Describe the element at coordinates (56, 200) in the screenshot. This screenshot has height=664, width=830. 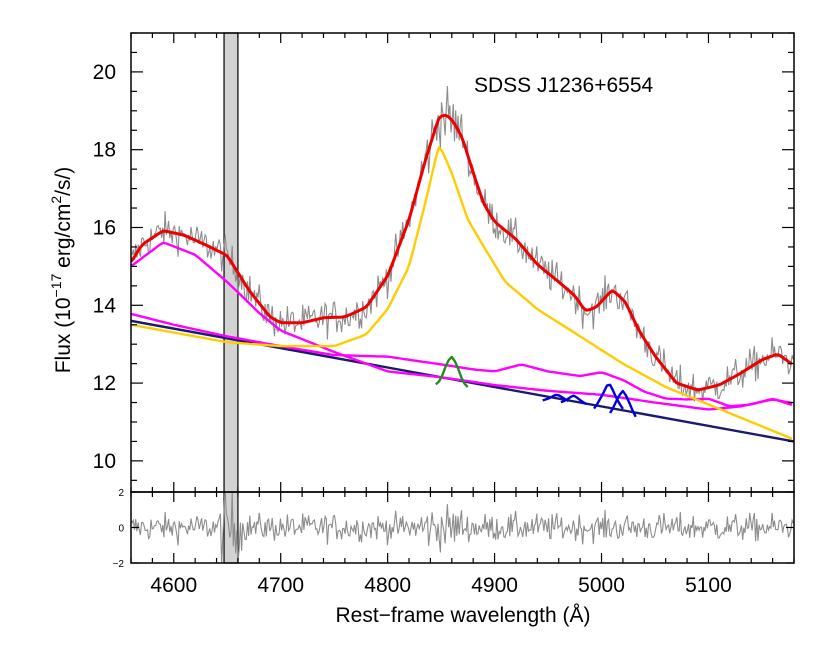
I see `y-axis-title-exp2: 2` at that location.